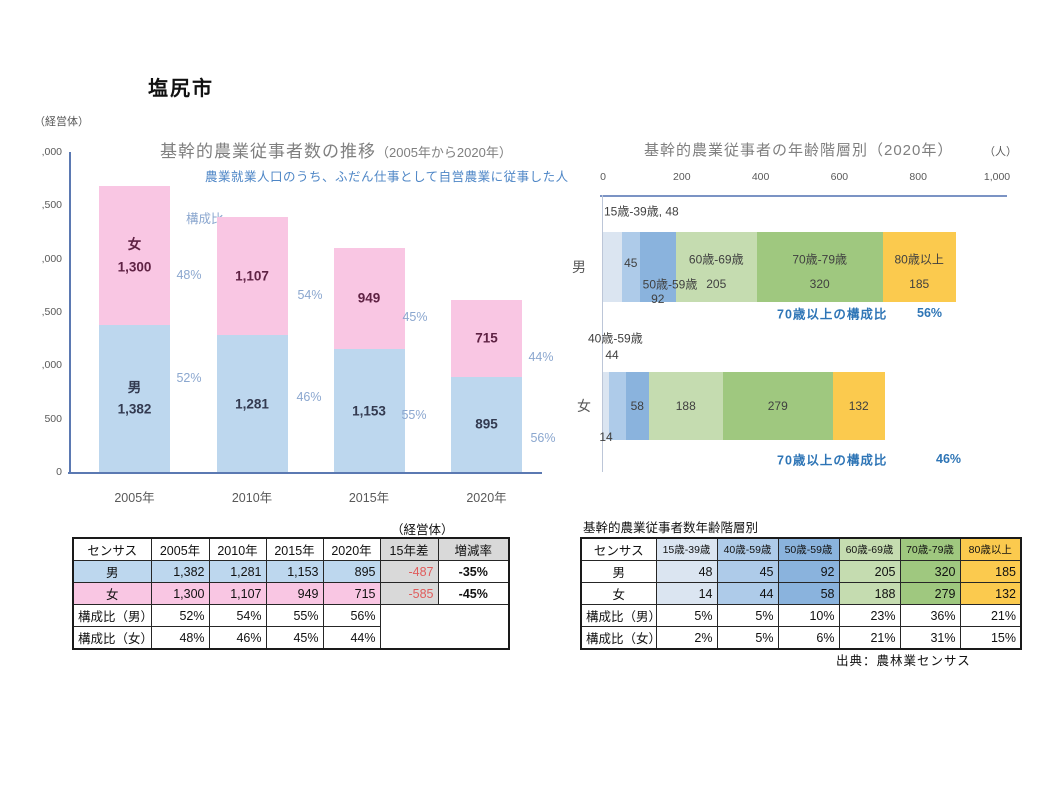 This screenshot has height=794, width=1059. I want to click on left-table-row-label: 女, so click(112, 593).